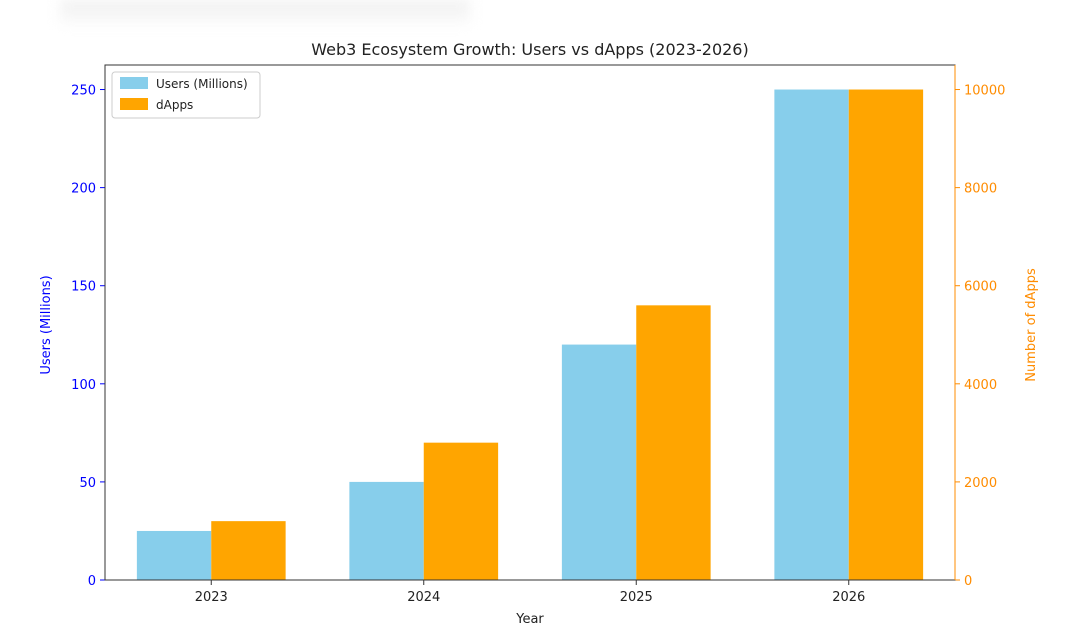 The height and width of the screenshot is (634, 1080). Describe the element at coordinates (968, 581) in the screenshot. I see `right-tick-label: 0` at that location.